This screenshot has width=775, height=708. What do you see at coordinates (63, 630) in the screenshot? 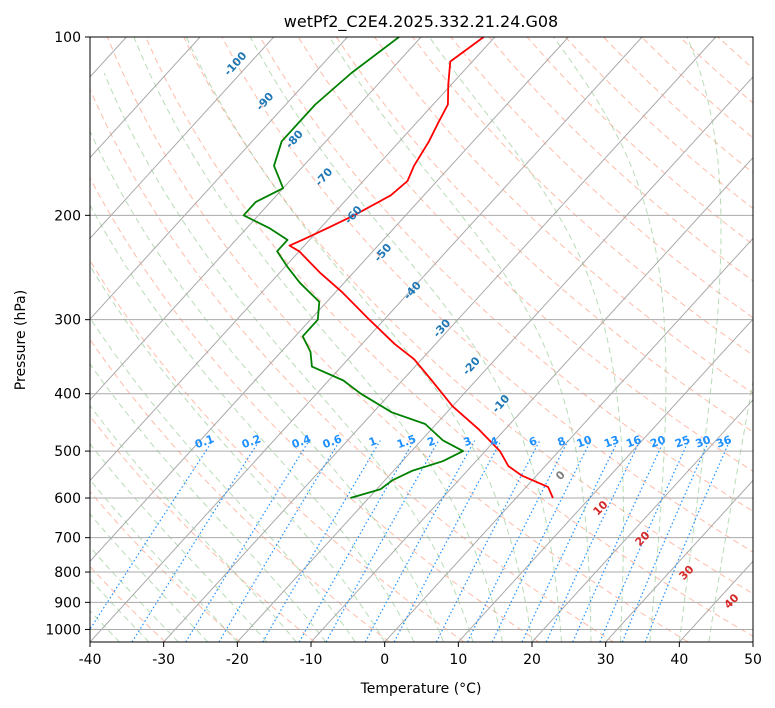
I see `y-tick-label: 1000` at bounding box center [63, 630].